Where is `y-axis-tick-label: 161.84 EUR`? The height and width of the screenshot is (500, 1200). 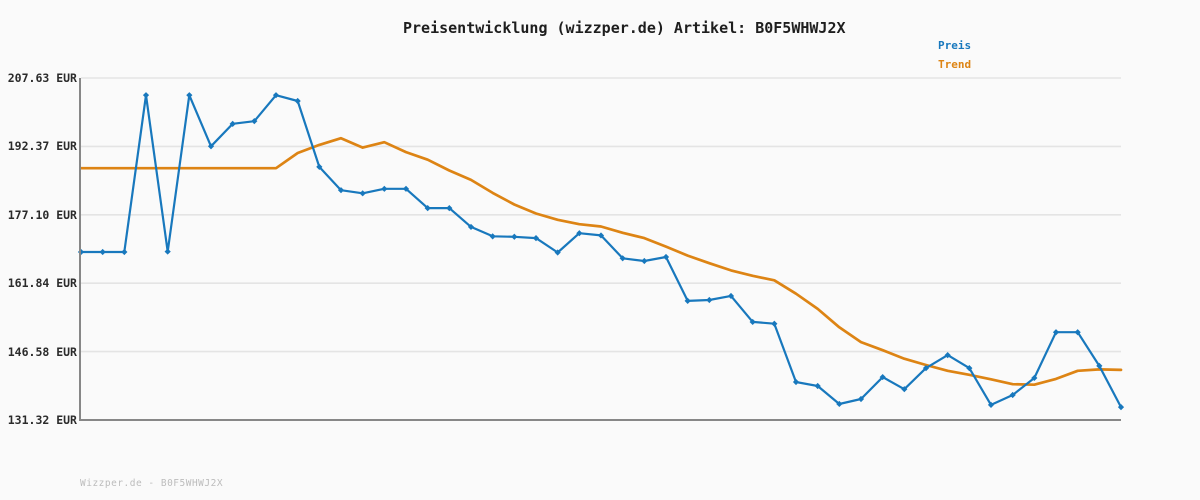
y-axis-tick-label: 161.84 EUR is located at coordinates (42, 283).